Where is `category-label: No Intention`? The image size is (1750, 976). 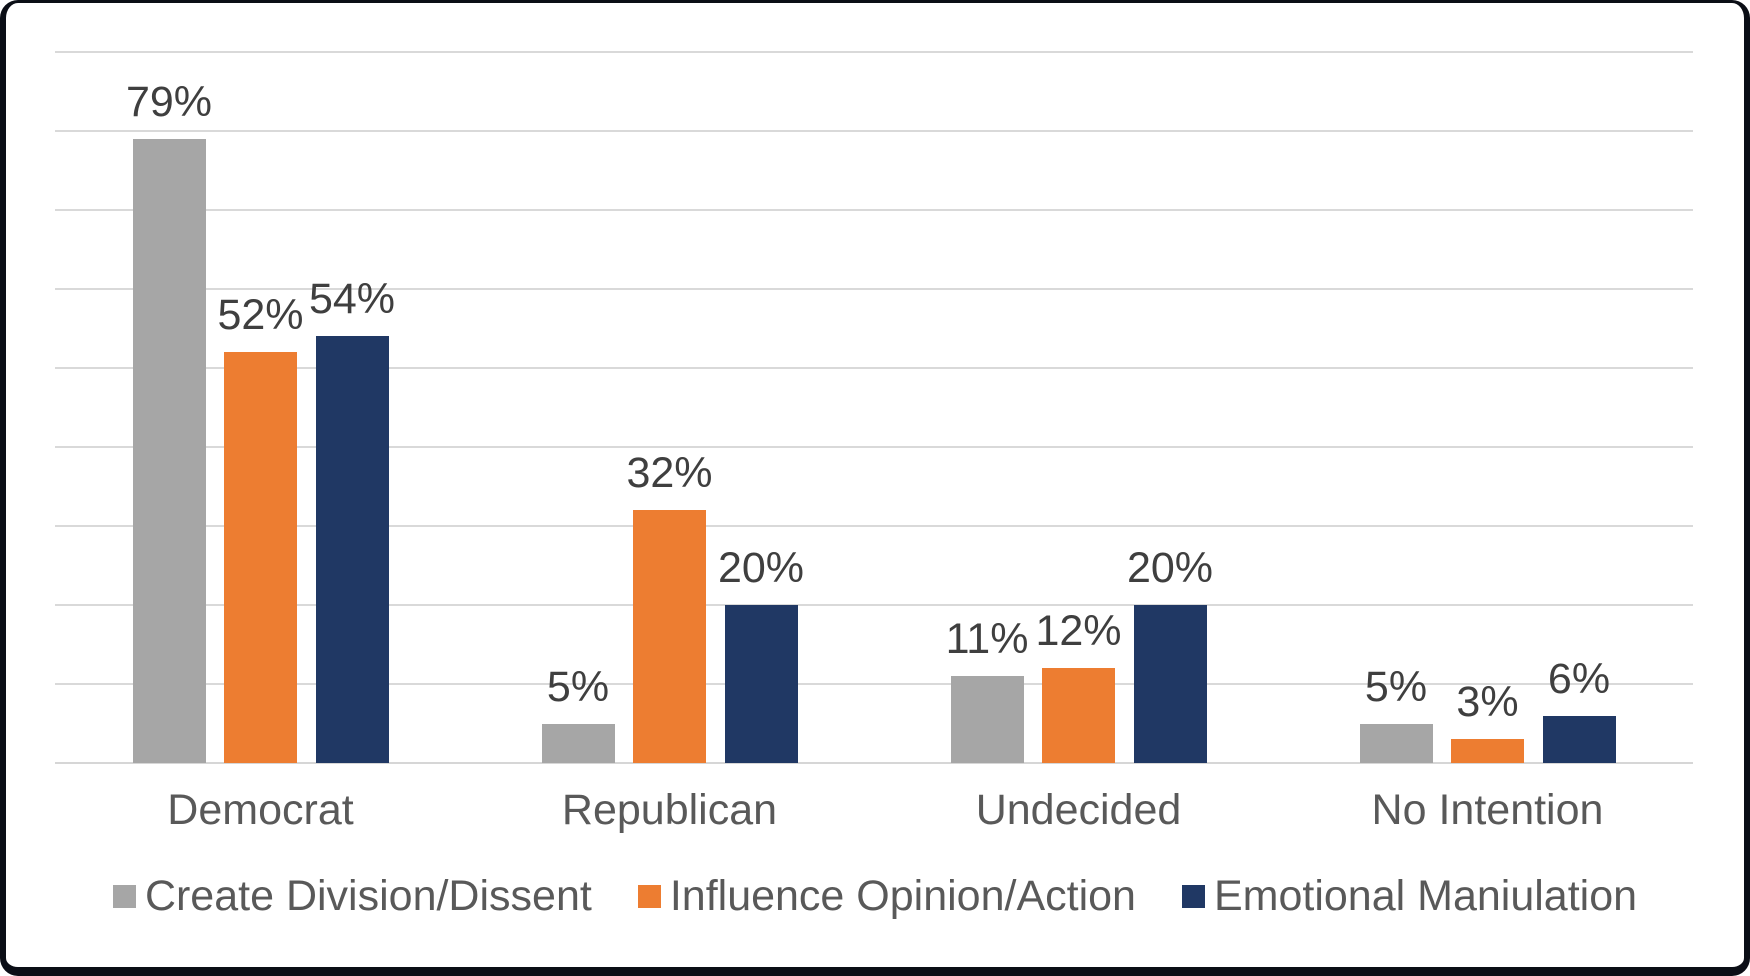
category-label: No Intention is located at coordinates (1487, 810).